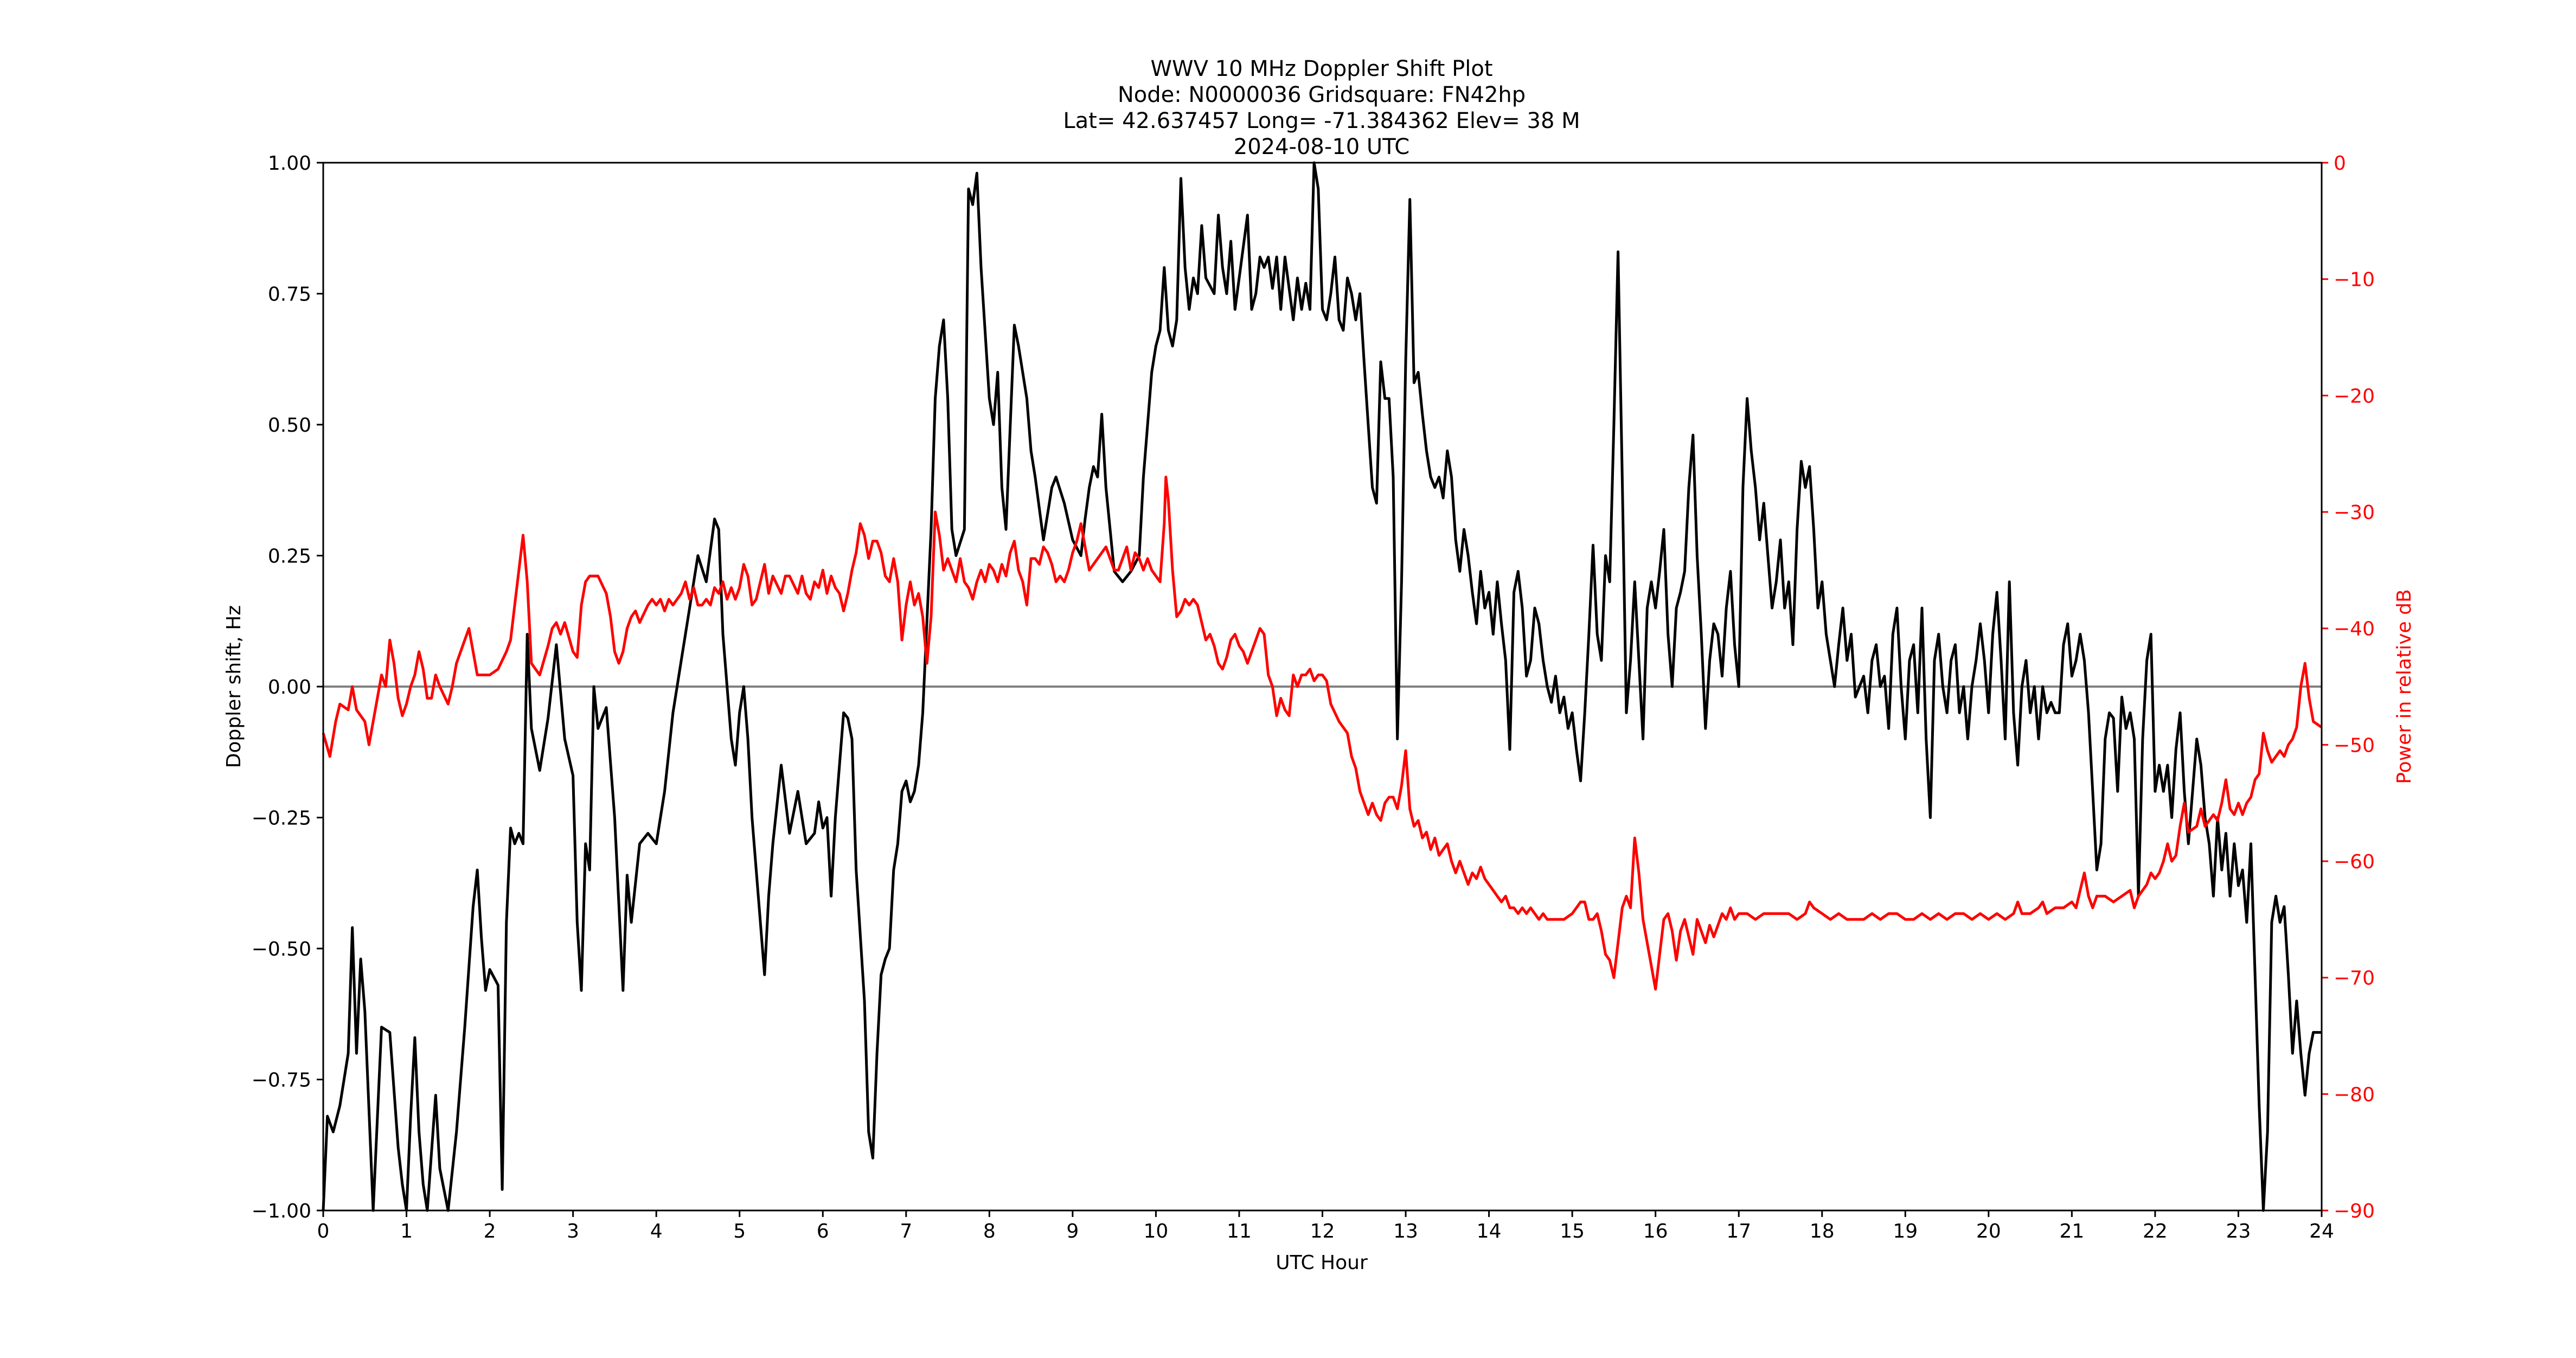 This screenshot has width=2576, height=1358. What do you see at coordinates (2404, 686) in the screenshot?
I see `y2-axis-label: Power in relative dB` at bounding box center [2404, 686].